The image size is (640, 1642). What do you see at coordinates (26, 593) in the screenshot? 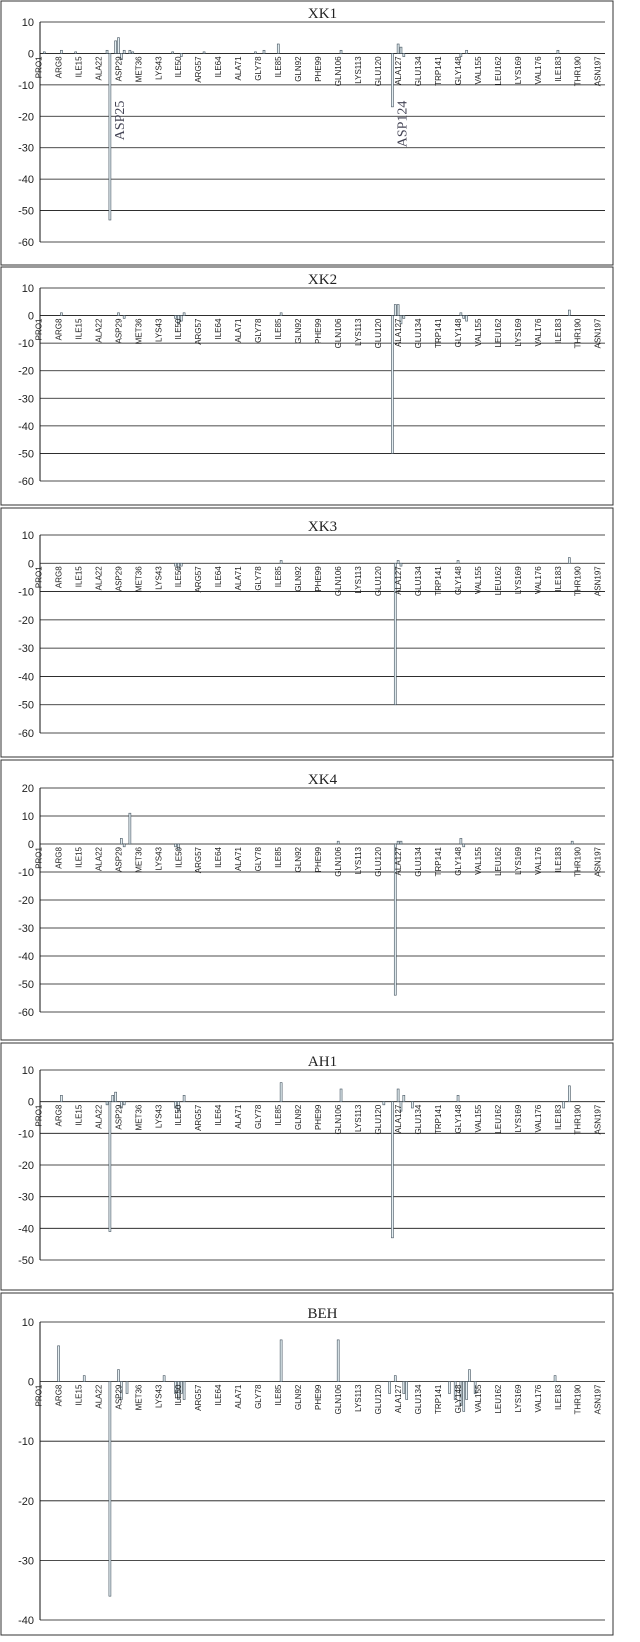
I see `y-tick-label: -10` at bounding box center [26, 593].